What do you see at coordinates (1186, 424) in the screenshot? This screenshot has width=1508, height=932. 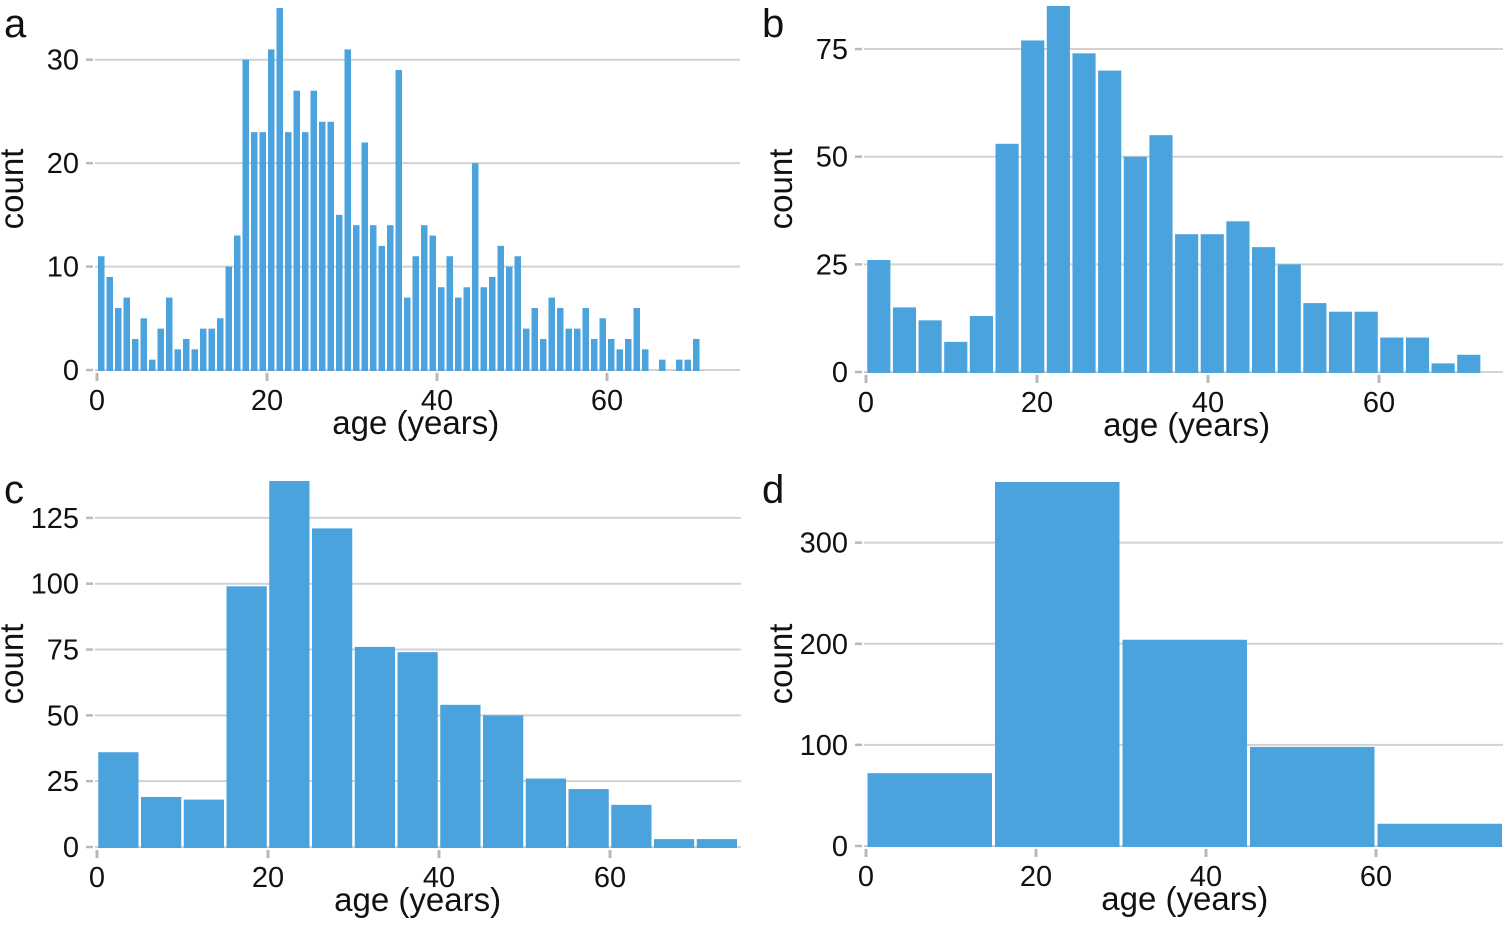 I see `x-axis-title-b: age (years)` at bounding box center [1186, 424].